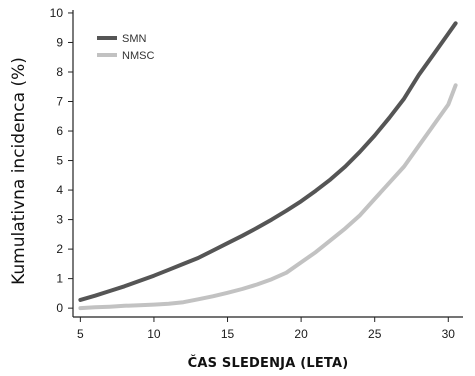 Image resolution: width=475 pixels, height=376 pixels. Describe the element at coordinates (59, 308) in the screenshot. I see `y-tick-label: 0` at that location.